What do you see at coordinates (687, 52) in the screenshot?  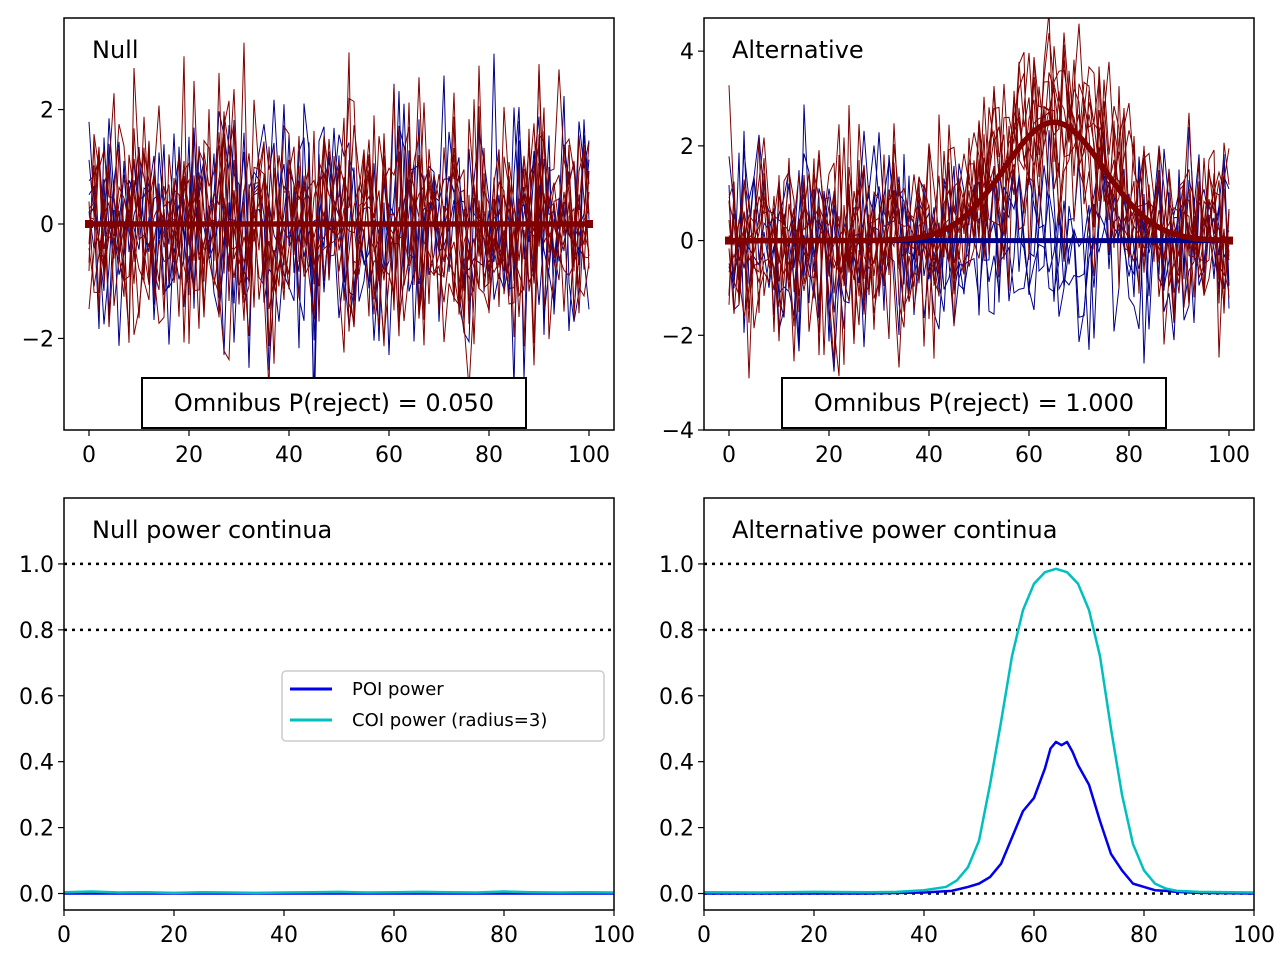 I see `y-tick-label: 4` at bounding box center [687, 52].